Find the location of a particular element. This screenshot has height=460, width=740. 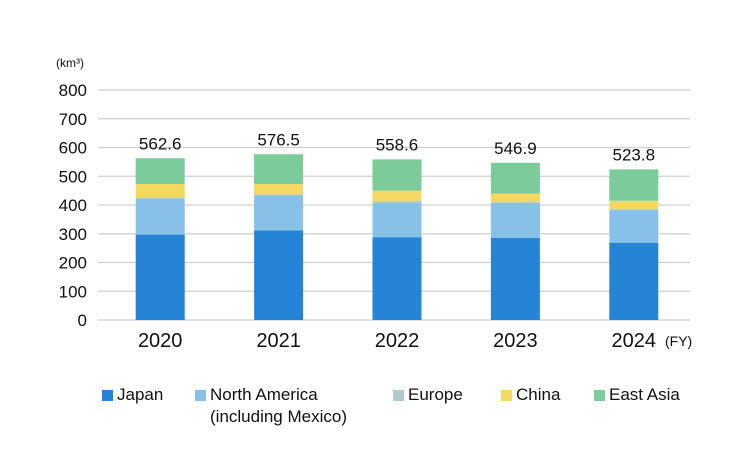

y-tick-label: 700 is located at coordinates (73, 119).